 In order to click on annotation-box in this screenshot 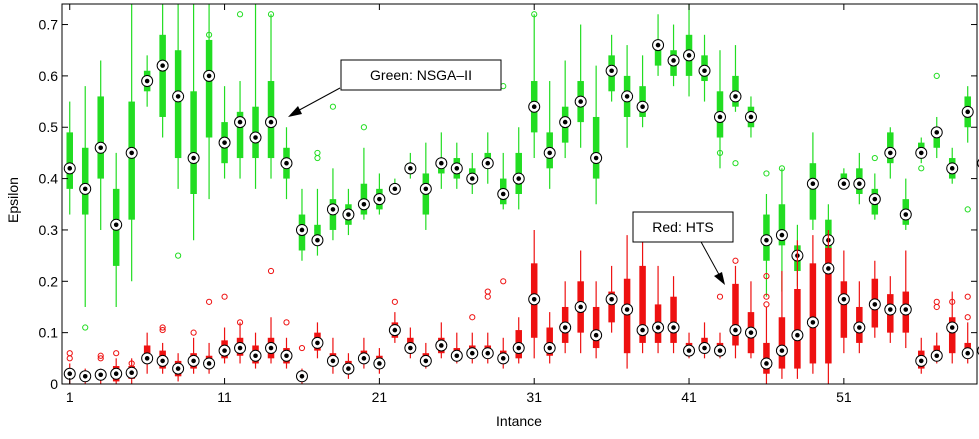, I will do `click(683, 227)`.